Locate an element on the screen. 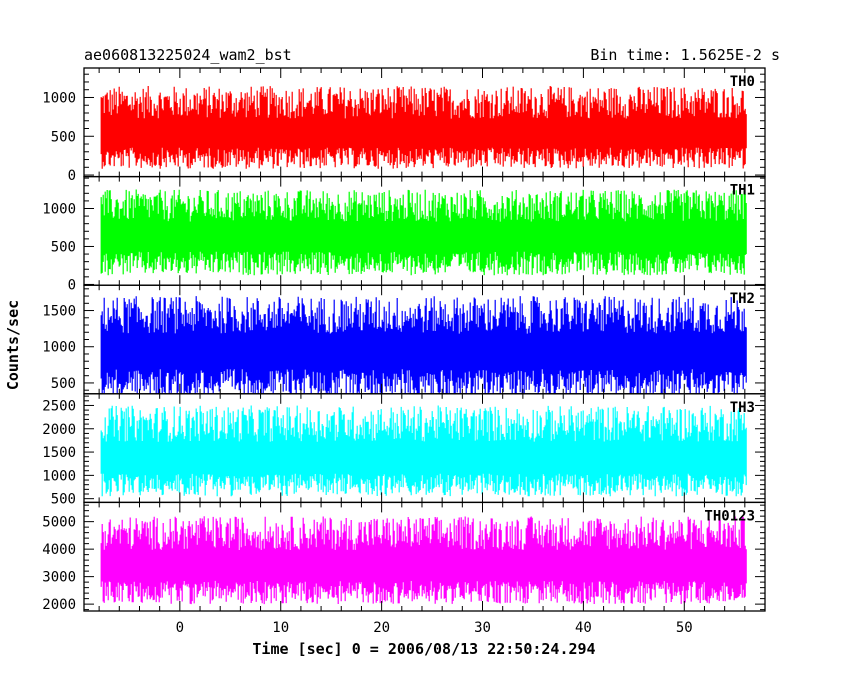  bin-time-label: Bin time: 1.5625E-2 s is located at coordinates (685, 55).